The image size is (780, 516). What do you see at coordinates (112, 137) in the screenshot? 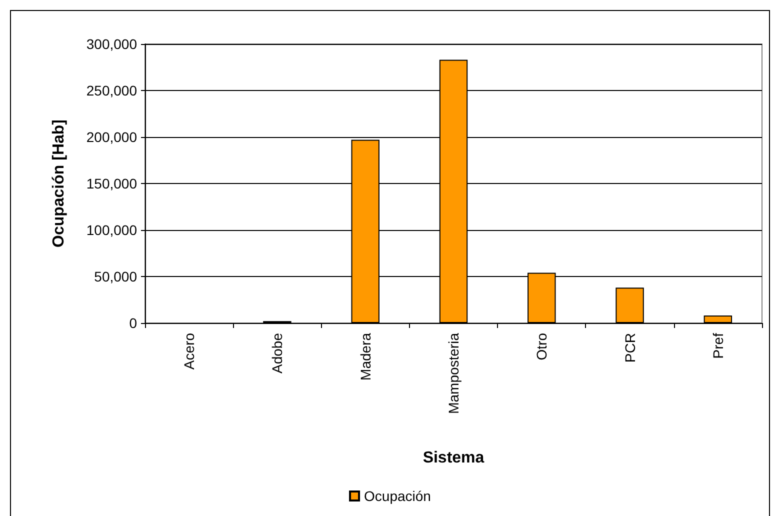
I see `y-tick-label: 200,000` at bounding box center [112, 137].